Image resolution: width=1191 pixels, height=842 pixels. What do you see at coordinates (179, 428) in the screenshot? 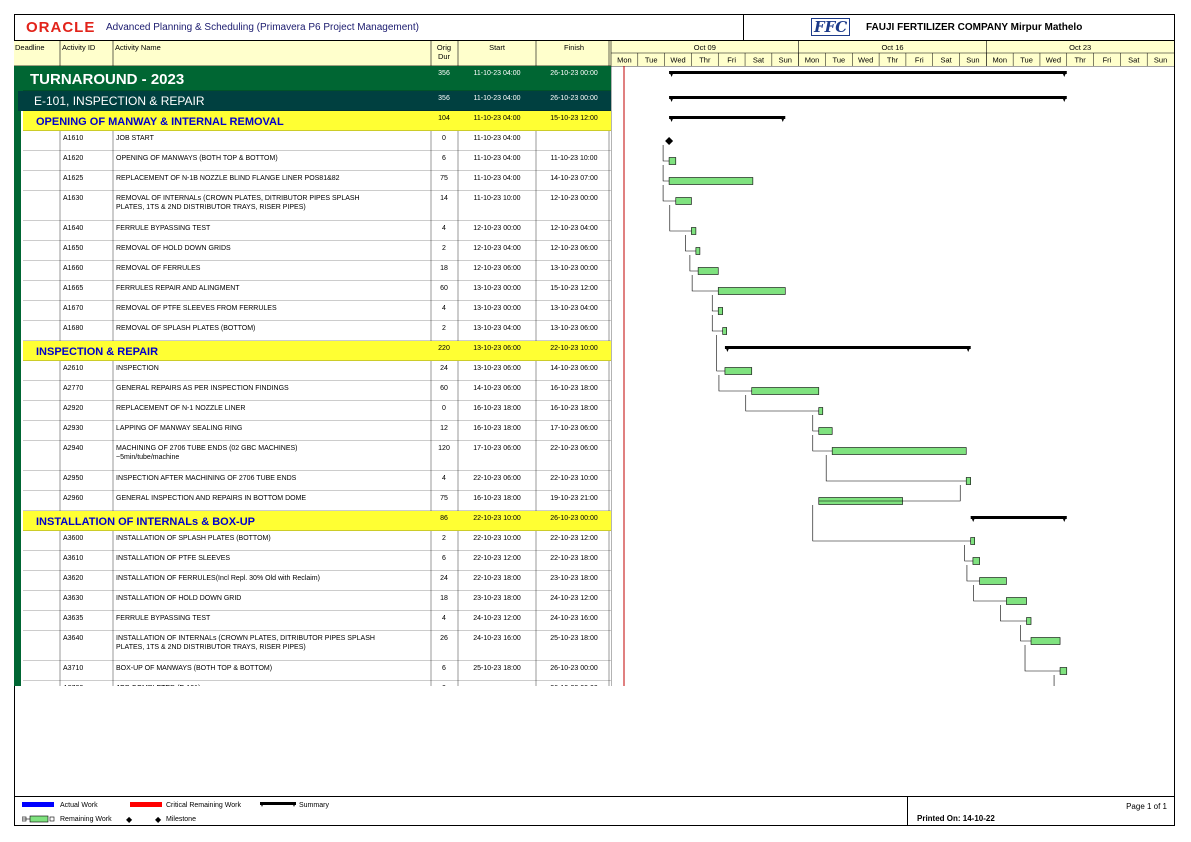
I see `activity-name: LAPPING OF MANWAY SEALING RING` at bounding box center [179, 428].